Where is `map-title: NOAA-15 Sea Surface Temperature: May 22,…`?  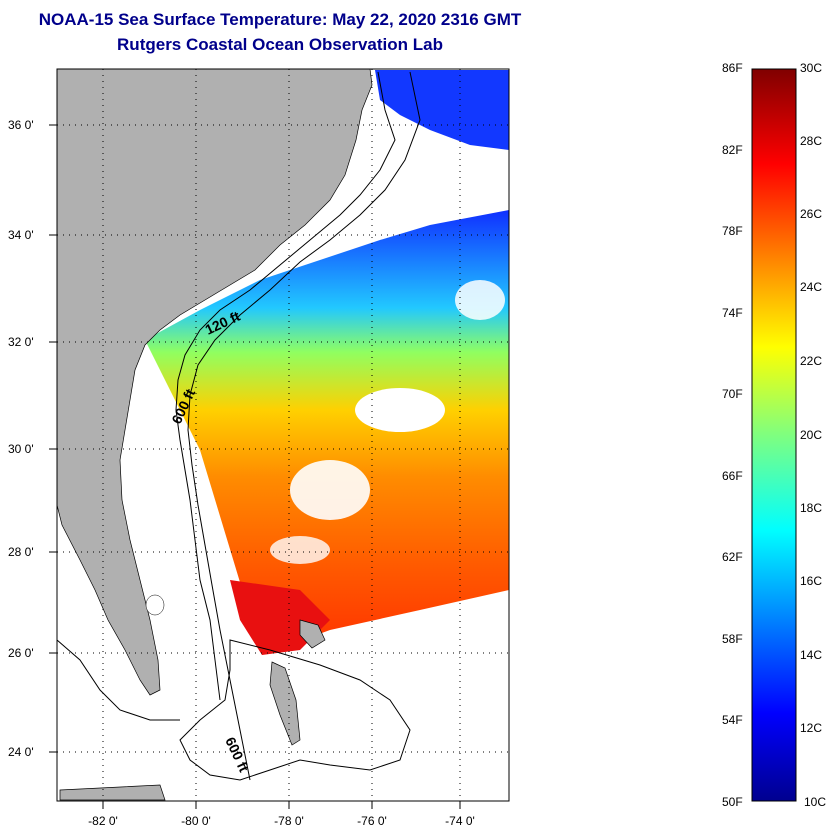 map-title: NOAA-15 Sea Surface Temperature: May 22,… is located at coordinates (280, 19).